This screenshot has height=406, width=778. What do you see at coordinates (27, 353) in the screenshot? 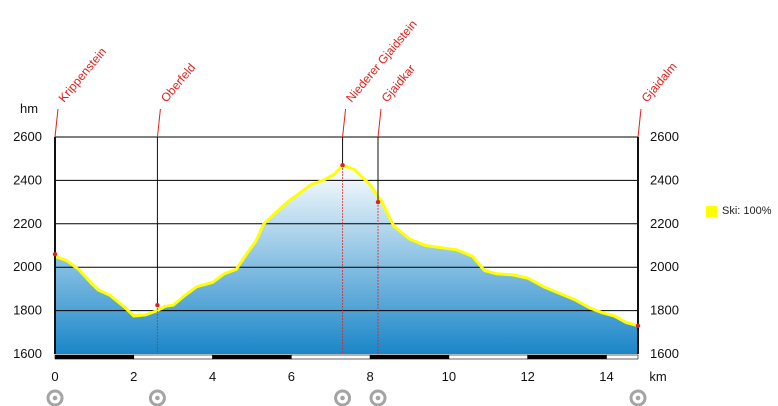
I see `y-tick-label-left: 1600` at bounding box center [27, 353].